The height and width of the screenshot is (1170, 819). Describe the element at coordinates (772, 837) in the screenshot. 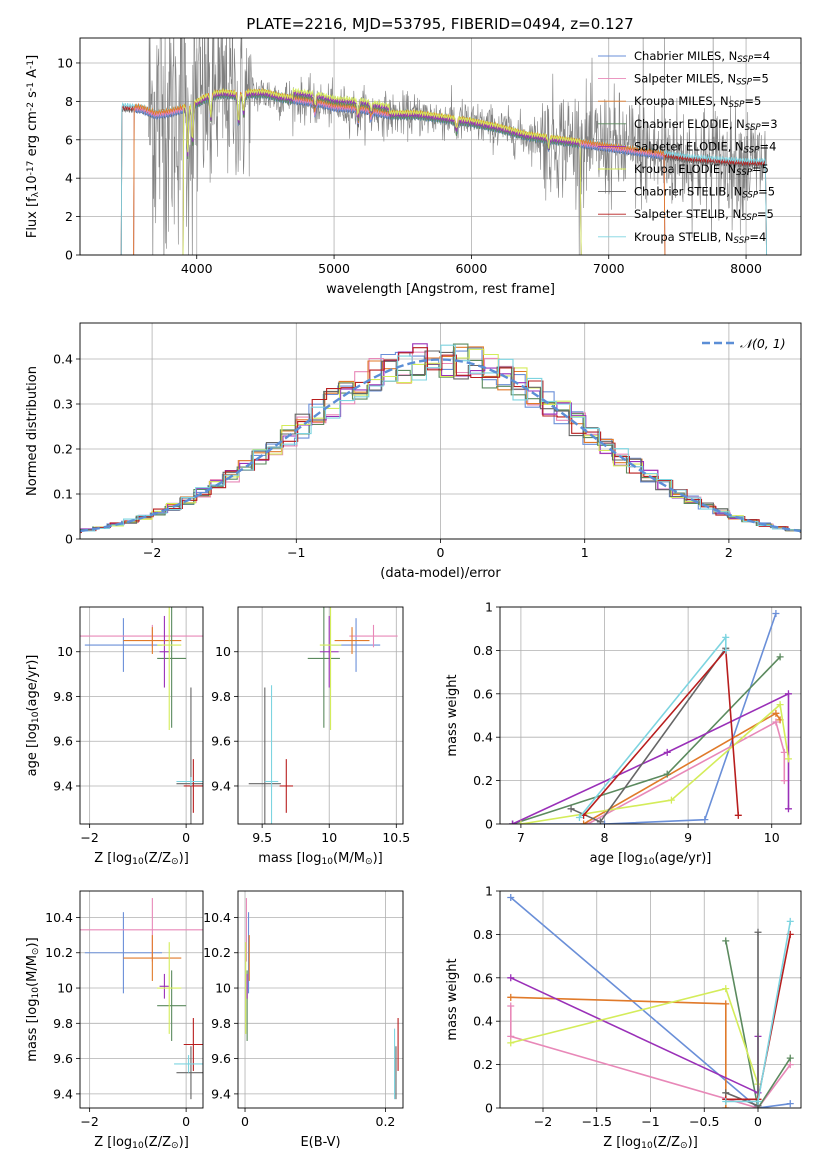

I see `x-tick-label: 10` at that location.